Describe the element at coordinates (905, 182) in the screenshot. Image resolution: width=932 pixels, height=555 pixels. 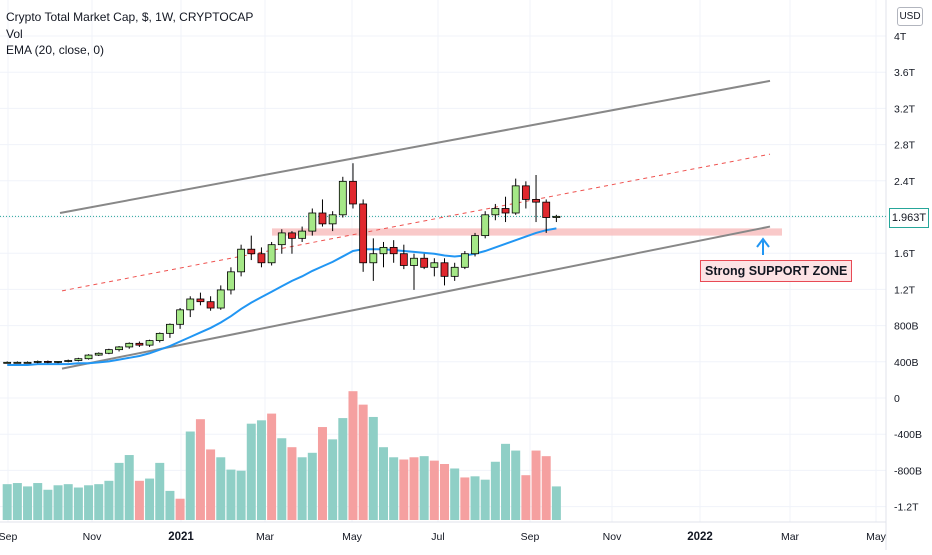
I see `price-axis-tick: 2.4T` at that location.